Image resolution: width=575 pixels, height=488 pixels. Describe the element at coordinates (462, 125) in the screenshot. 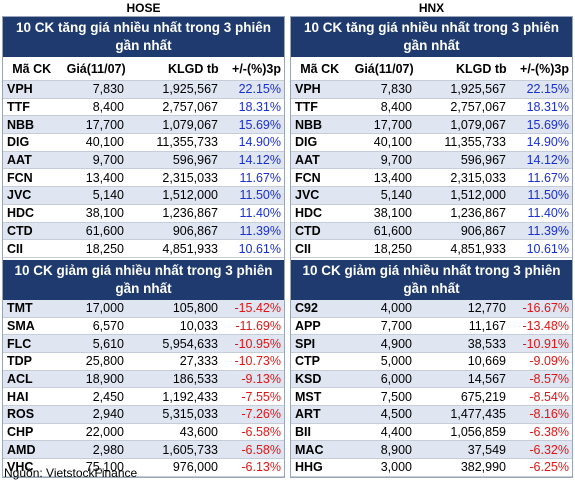

I see `volume: 1,079,067` at that location.